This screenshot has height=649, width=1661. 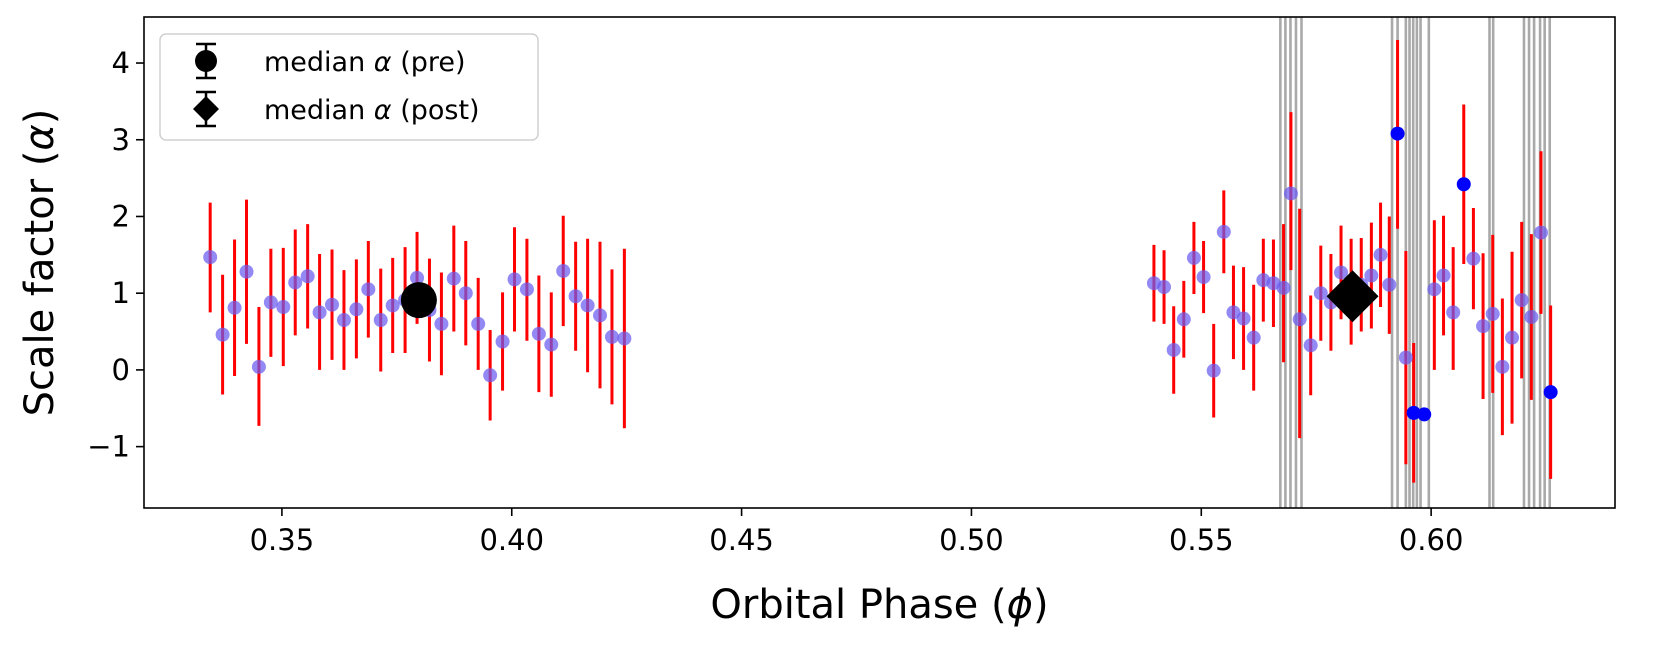 I want to click on flagged-exposure-lines, so click(x=1415, y=262).